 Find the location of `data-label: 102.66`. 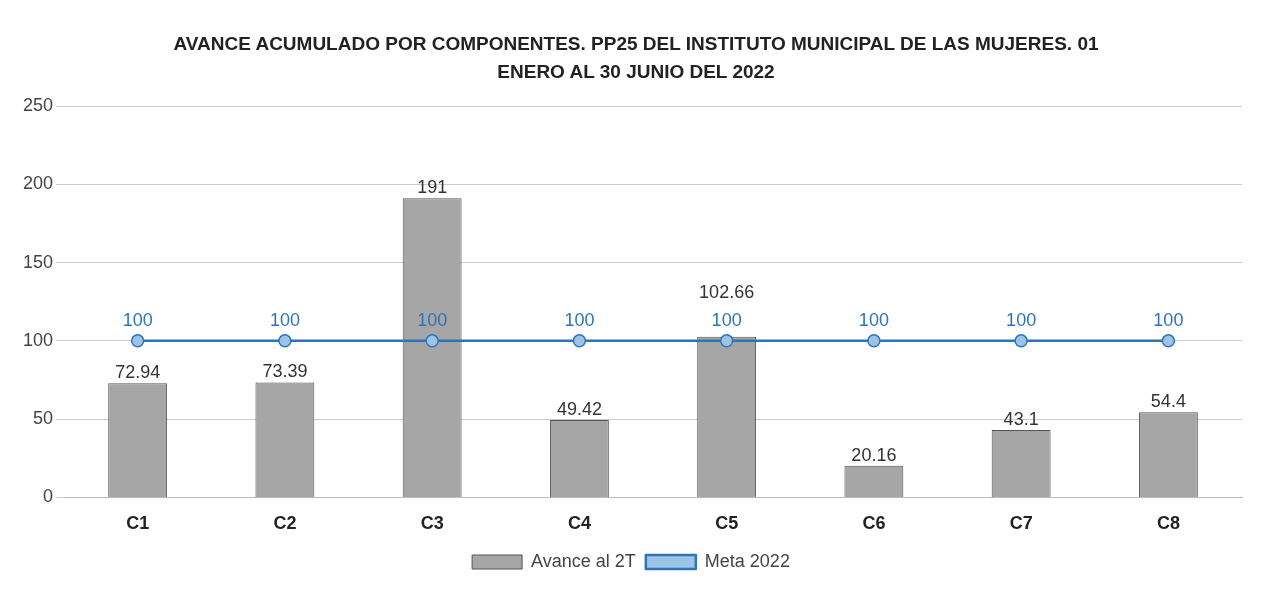

data-label: 102.66 is located at coordinates (727, 291).